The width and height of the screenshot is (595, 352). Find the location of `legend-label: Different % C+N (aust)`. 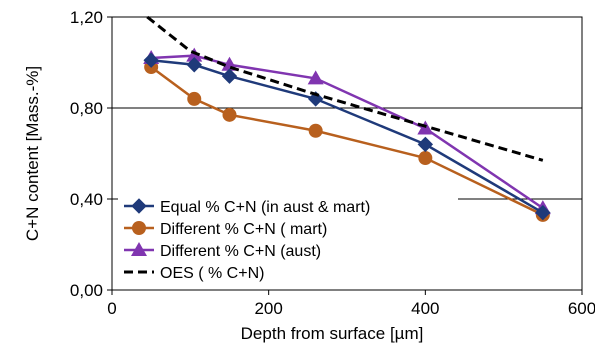

legend-label: Different % C+N (aust) is located at coordinates (240, 251).